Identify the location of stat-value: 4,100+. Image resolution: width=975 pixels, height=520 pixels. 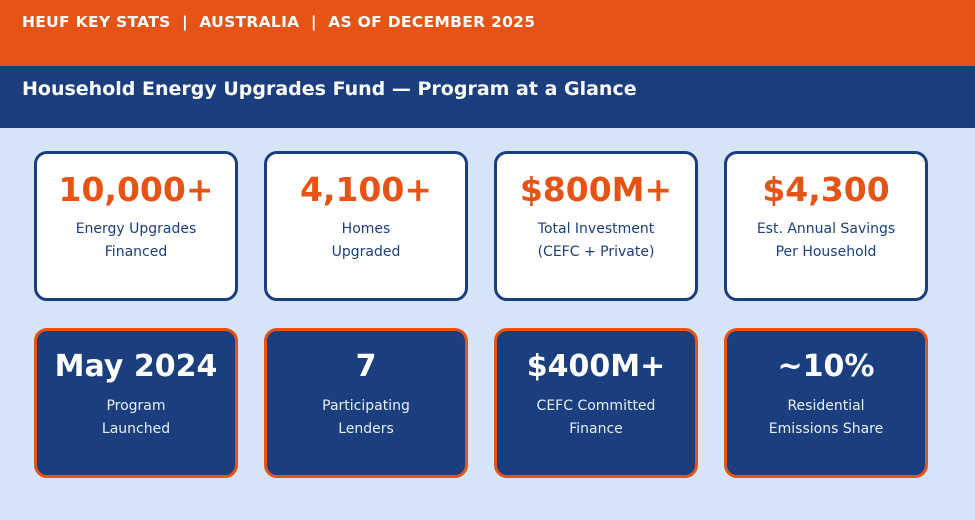
(366, 189).